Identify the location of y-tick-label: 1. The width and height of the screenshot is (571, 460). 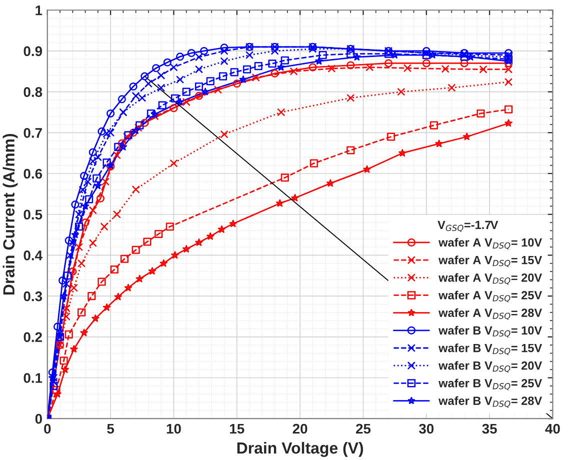
(39, 11).